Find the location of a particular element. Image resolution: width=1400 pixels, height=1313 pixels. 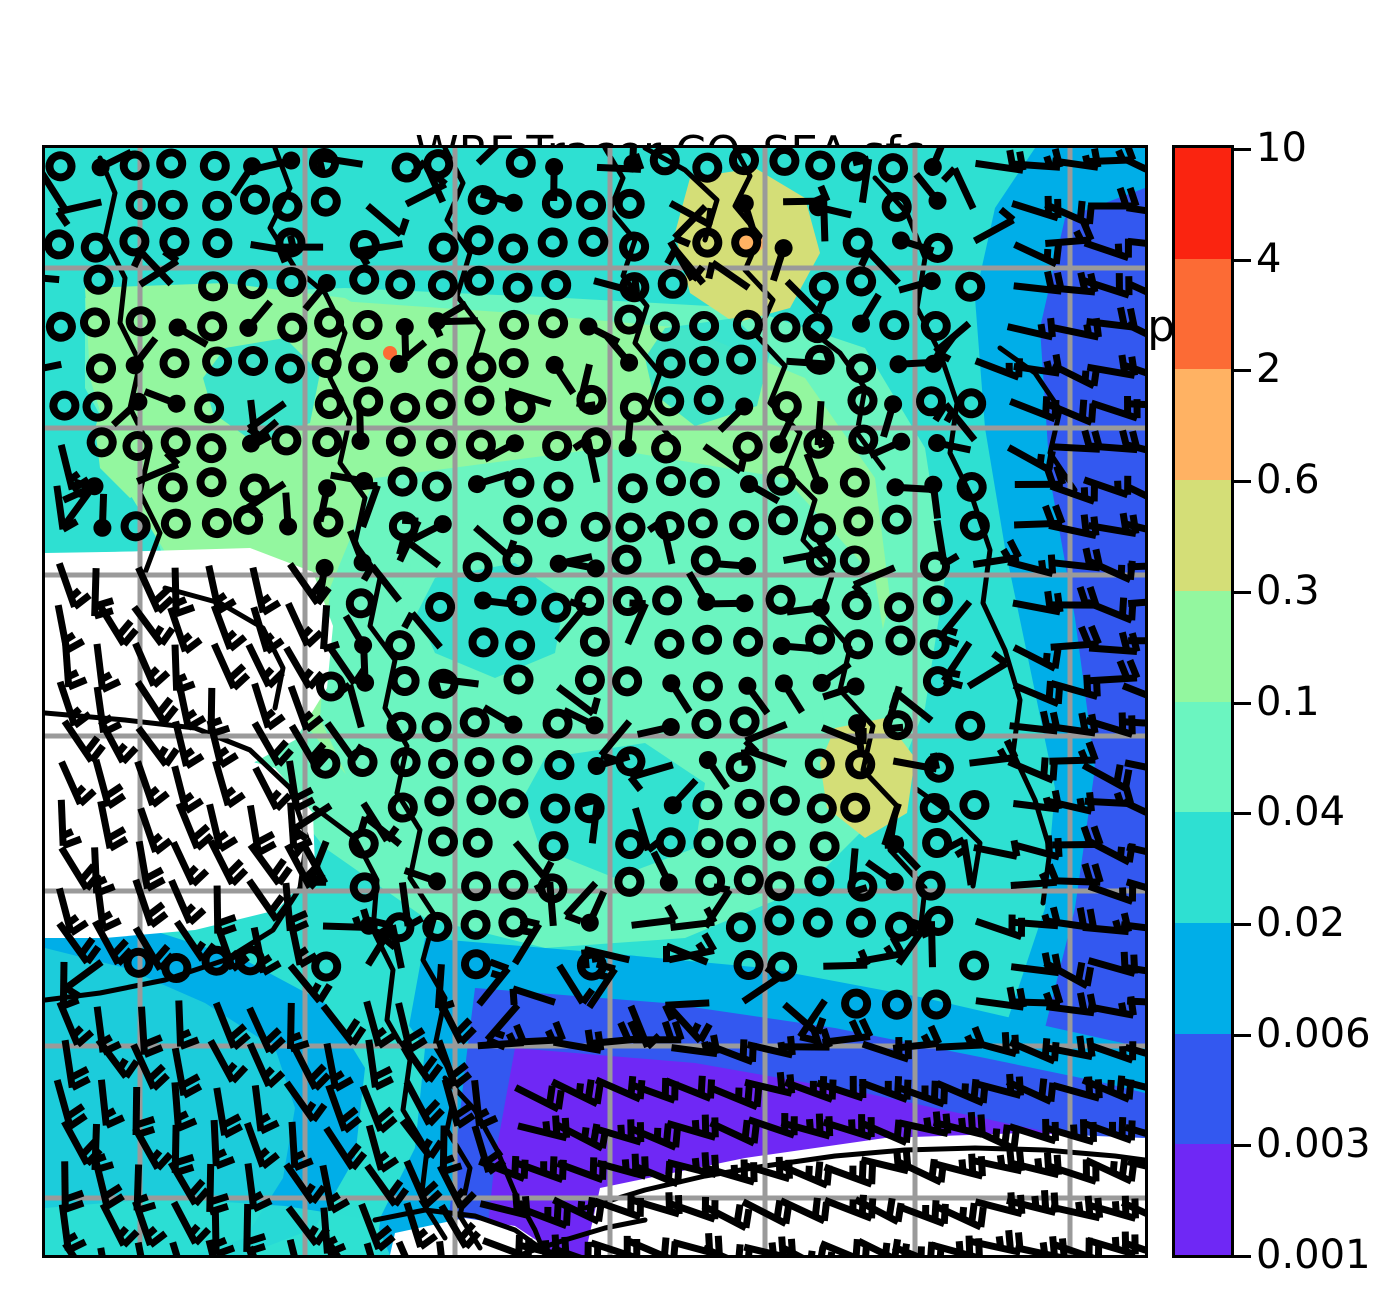

colorbar-tick-labels: 10 4 2 0.6 0.3 0.1 0.04 0.02 0.006 0.003 0.001 is located at coordinates (1328, 701).